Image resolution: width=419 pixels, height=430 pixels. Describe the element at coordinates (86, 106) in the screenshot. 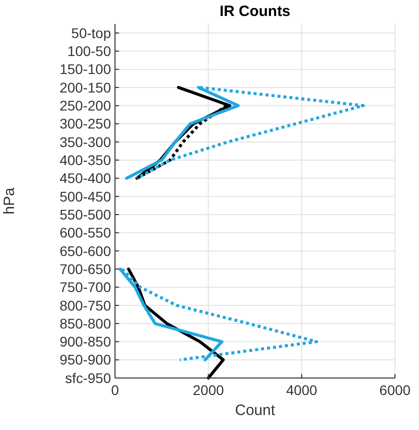

I see `y-tick-label: 250-200` at that location.